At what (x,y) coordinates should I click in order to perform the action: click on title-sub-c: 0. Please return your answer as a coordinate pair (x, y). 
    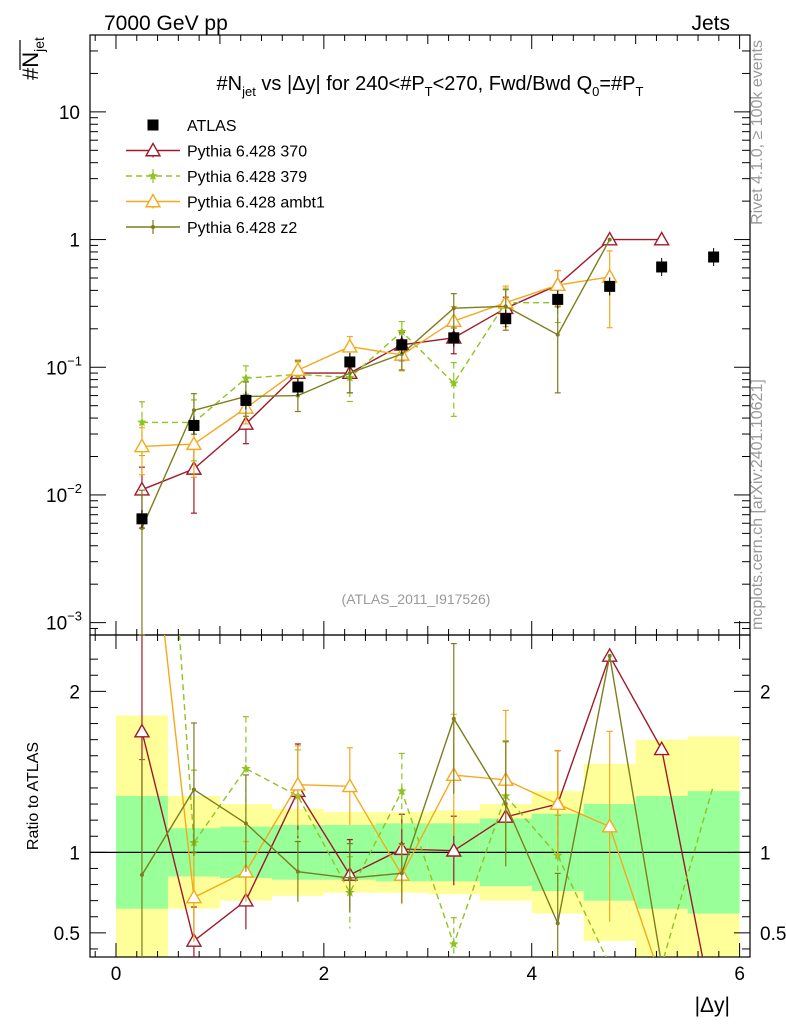
    Looking at the image, I should click on (595, 91).